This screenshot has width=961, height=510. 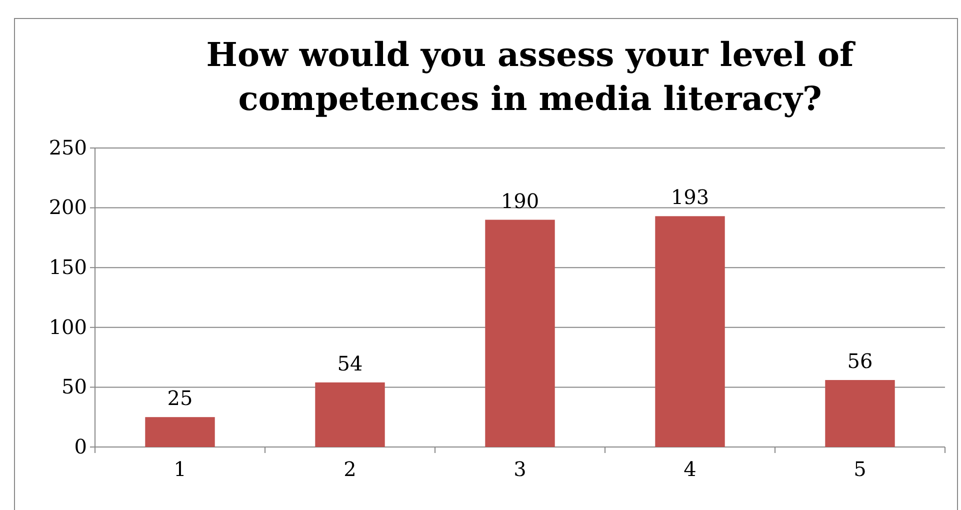 I want to click on x-tick-label: 1, so click(x=180, y=469).